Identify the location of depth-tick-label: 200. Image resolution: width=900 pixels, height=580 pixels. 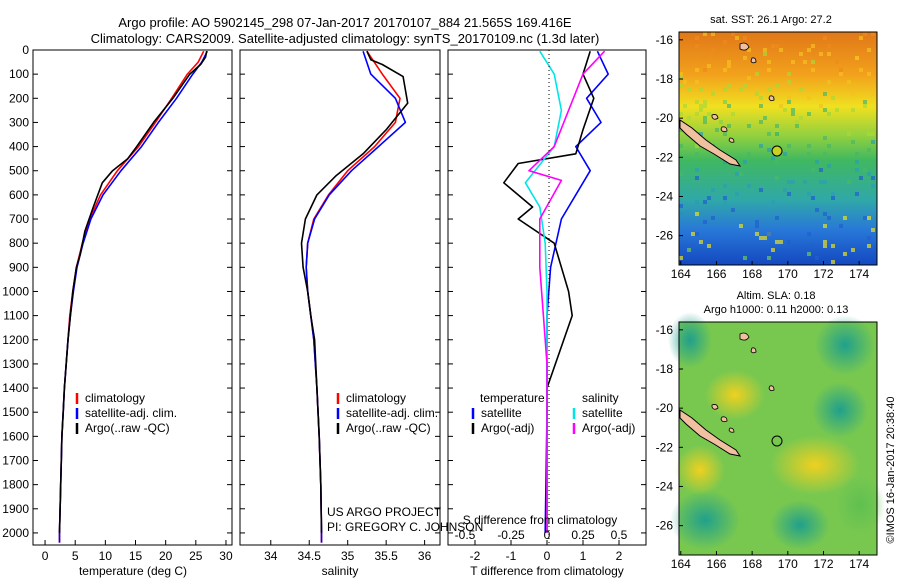
(19, 98).